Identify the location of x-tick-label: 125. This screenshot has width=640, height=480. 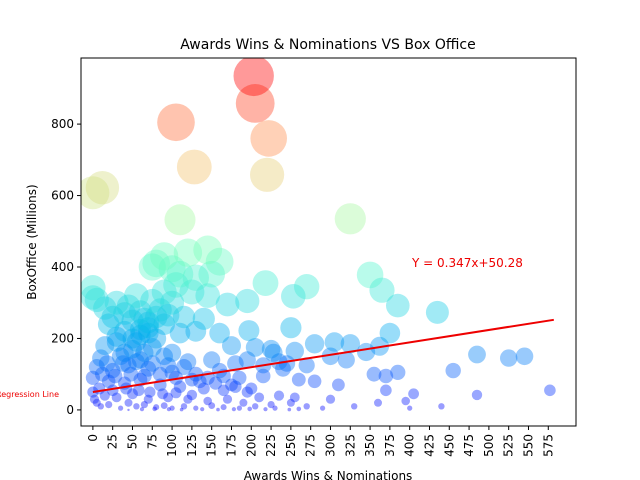
(192, 445).